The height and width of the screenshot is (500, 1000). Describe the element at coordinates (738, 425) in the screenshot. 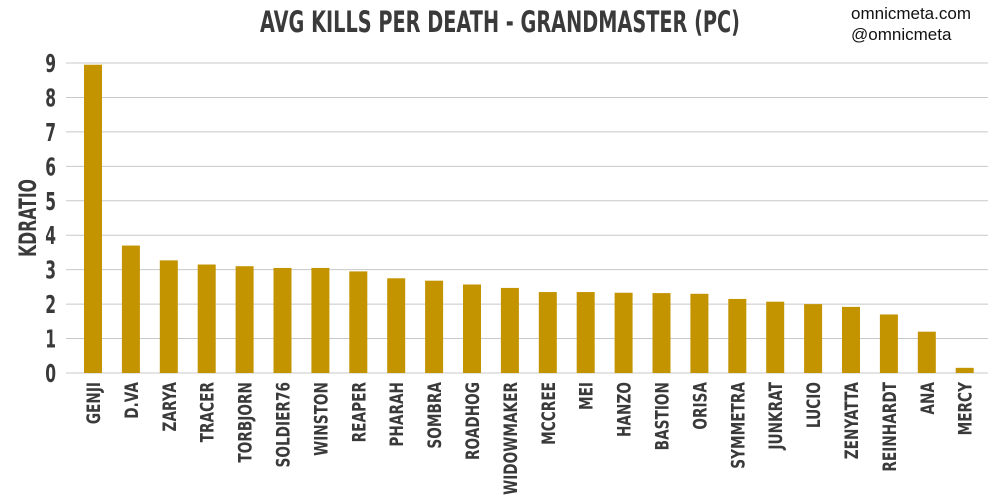

I see `x-tick-label: SYMMETRA` at that location.